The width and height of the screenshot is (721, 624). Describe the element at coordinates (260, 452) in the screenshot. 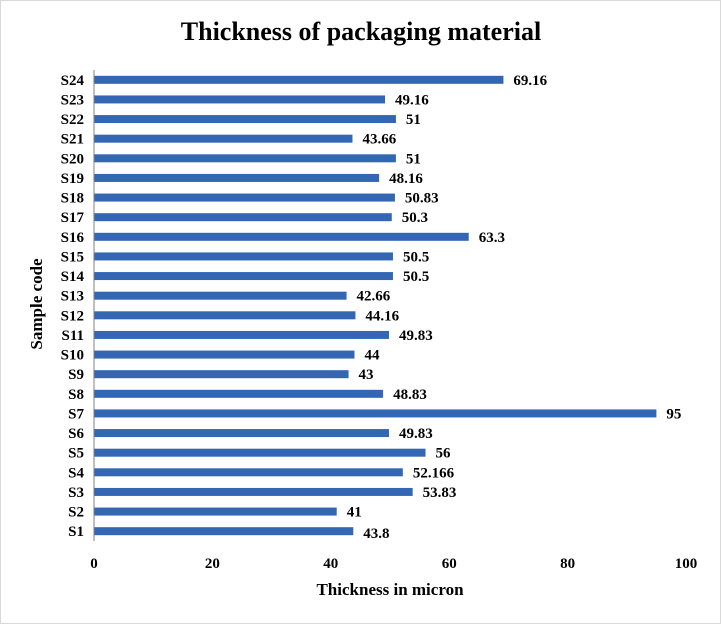

I see `bar-s5` at that location.